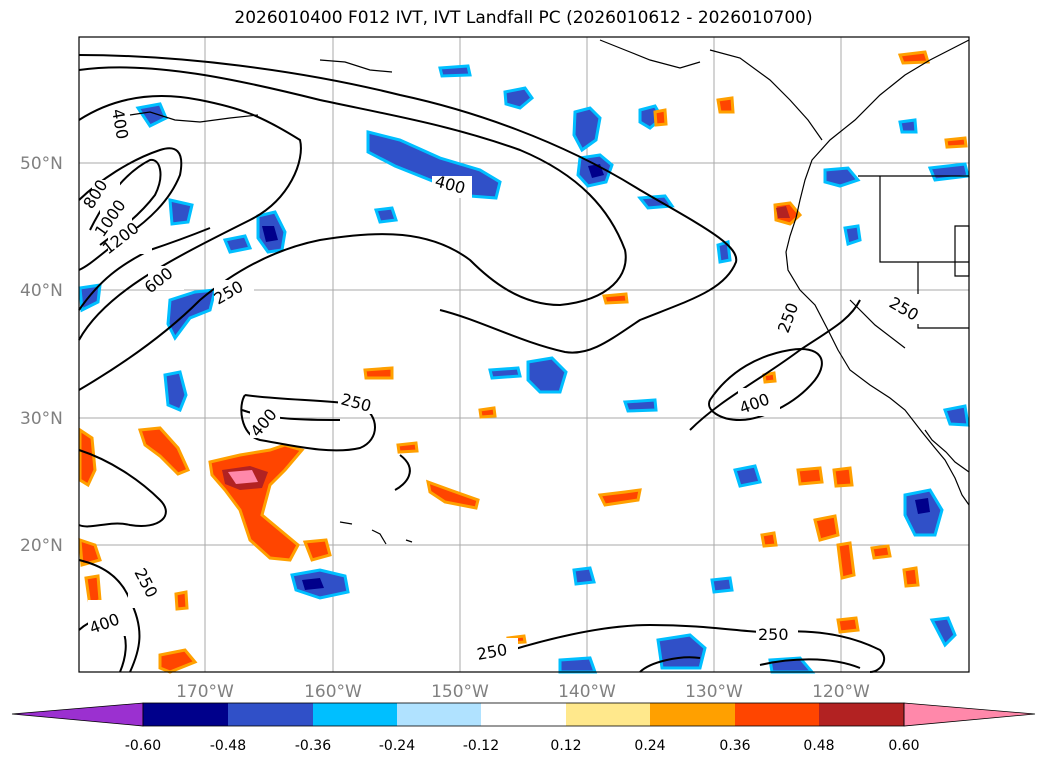 The image size is (1047, 765). I want to click on colorbar-tick: -0.24, so click(397, 746).